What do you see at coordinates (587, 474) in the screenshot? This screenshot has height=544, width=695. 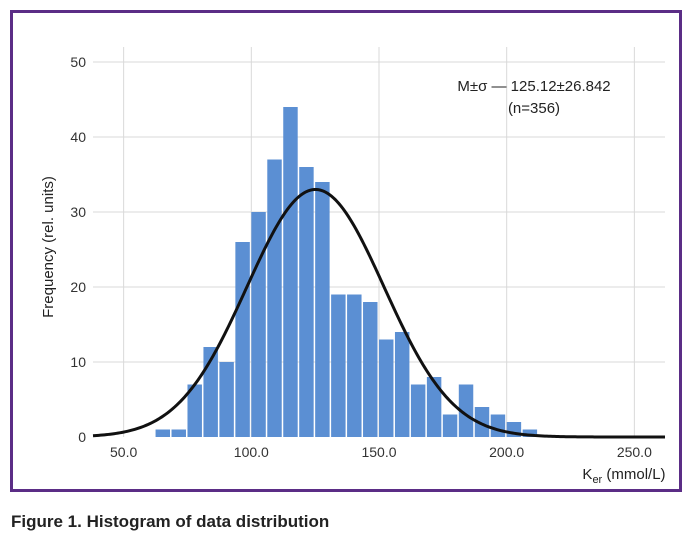 I see `x-axis-label-main: K` at bounding box center [587, 474].